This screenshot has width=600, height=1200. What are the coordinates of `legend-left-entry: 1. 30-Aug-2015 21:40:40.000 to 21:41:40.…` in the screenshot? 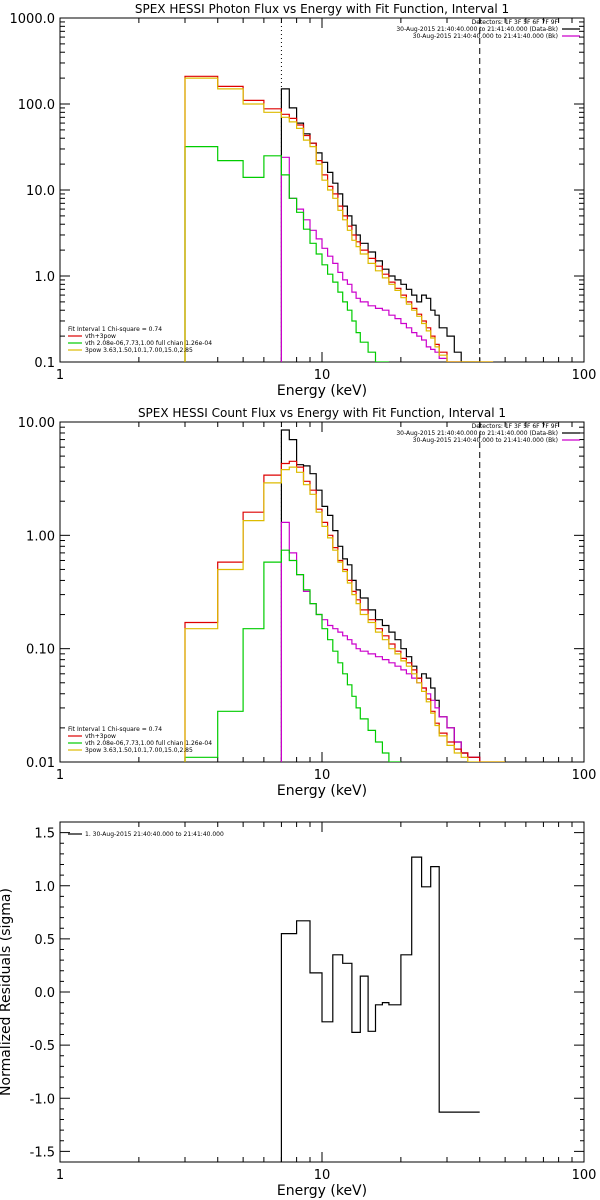 It's located at (154, 834).